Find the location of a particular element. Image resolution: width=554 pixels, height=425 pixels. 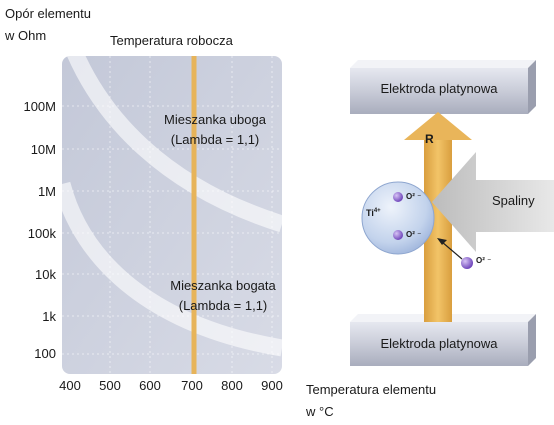

rich-mixture-label: Mieszanka bogata (Lambda = 1,1) is located at coordinates (223, 296).